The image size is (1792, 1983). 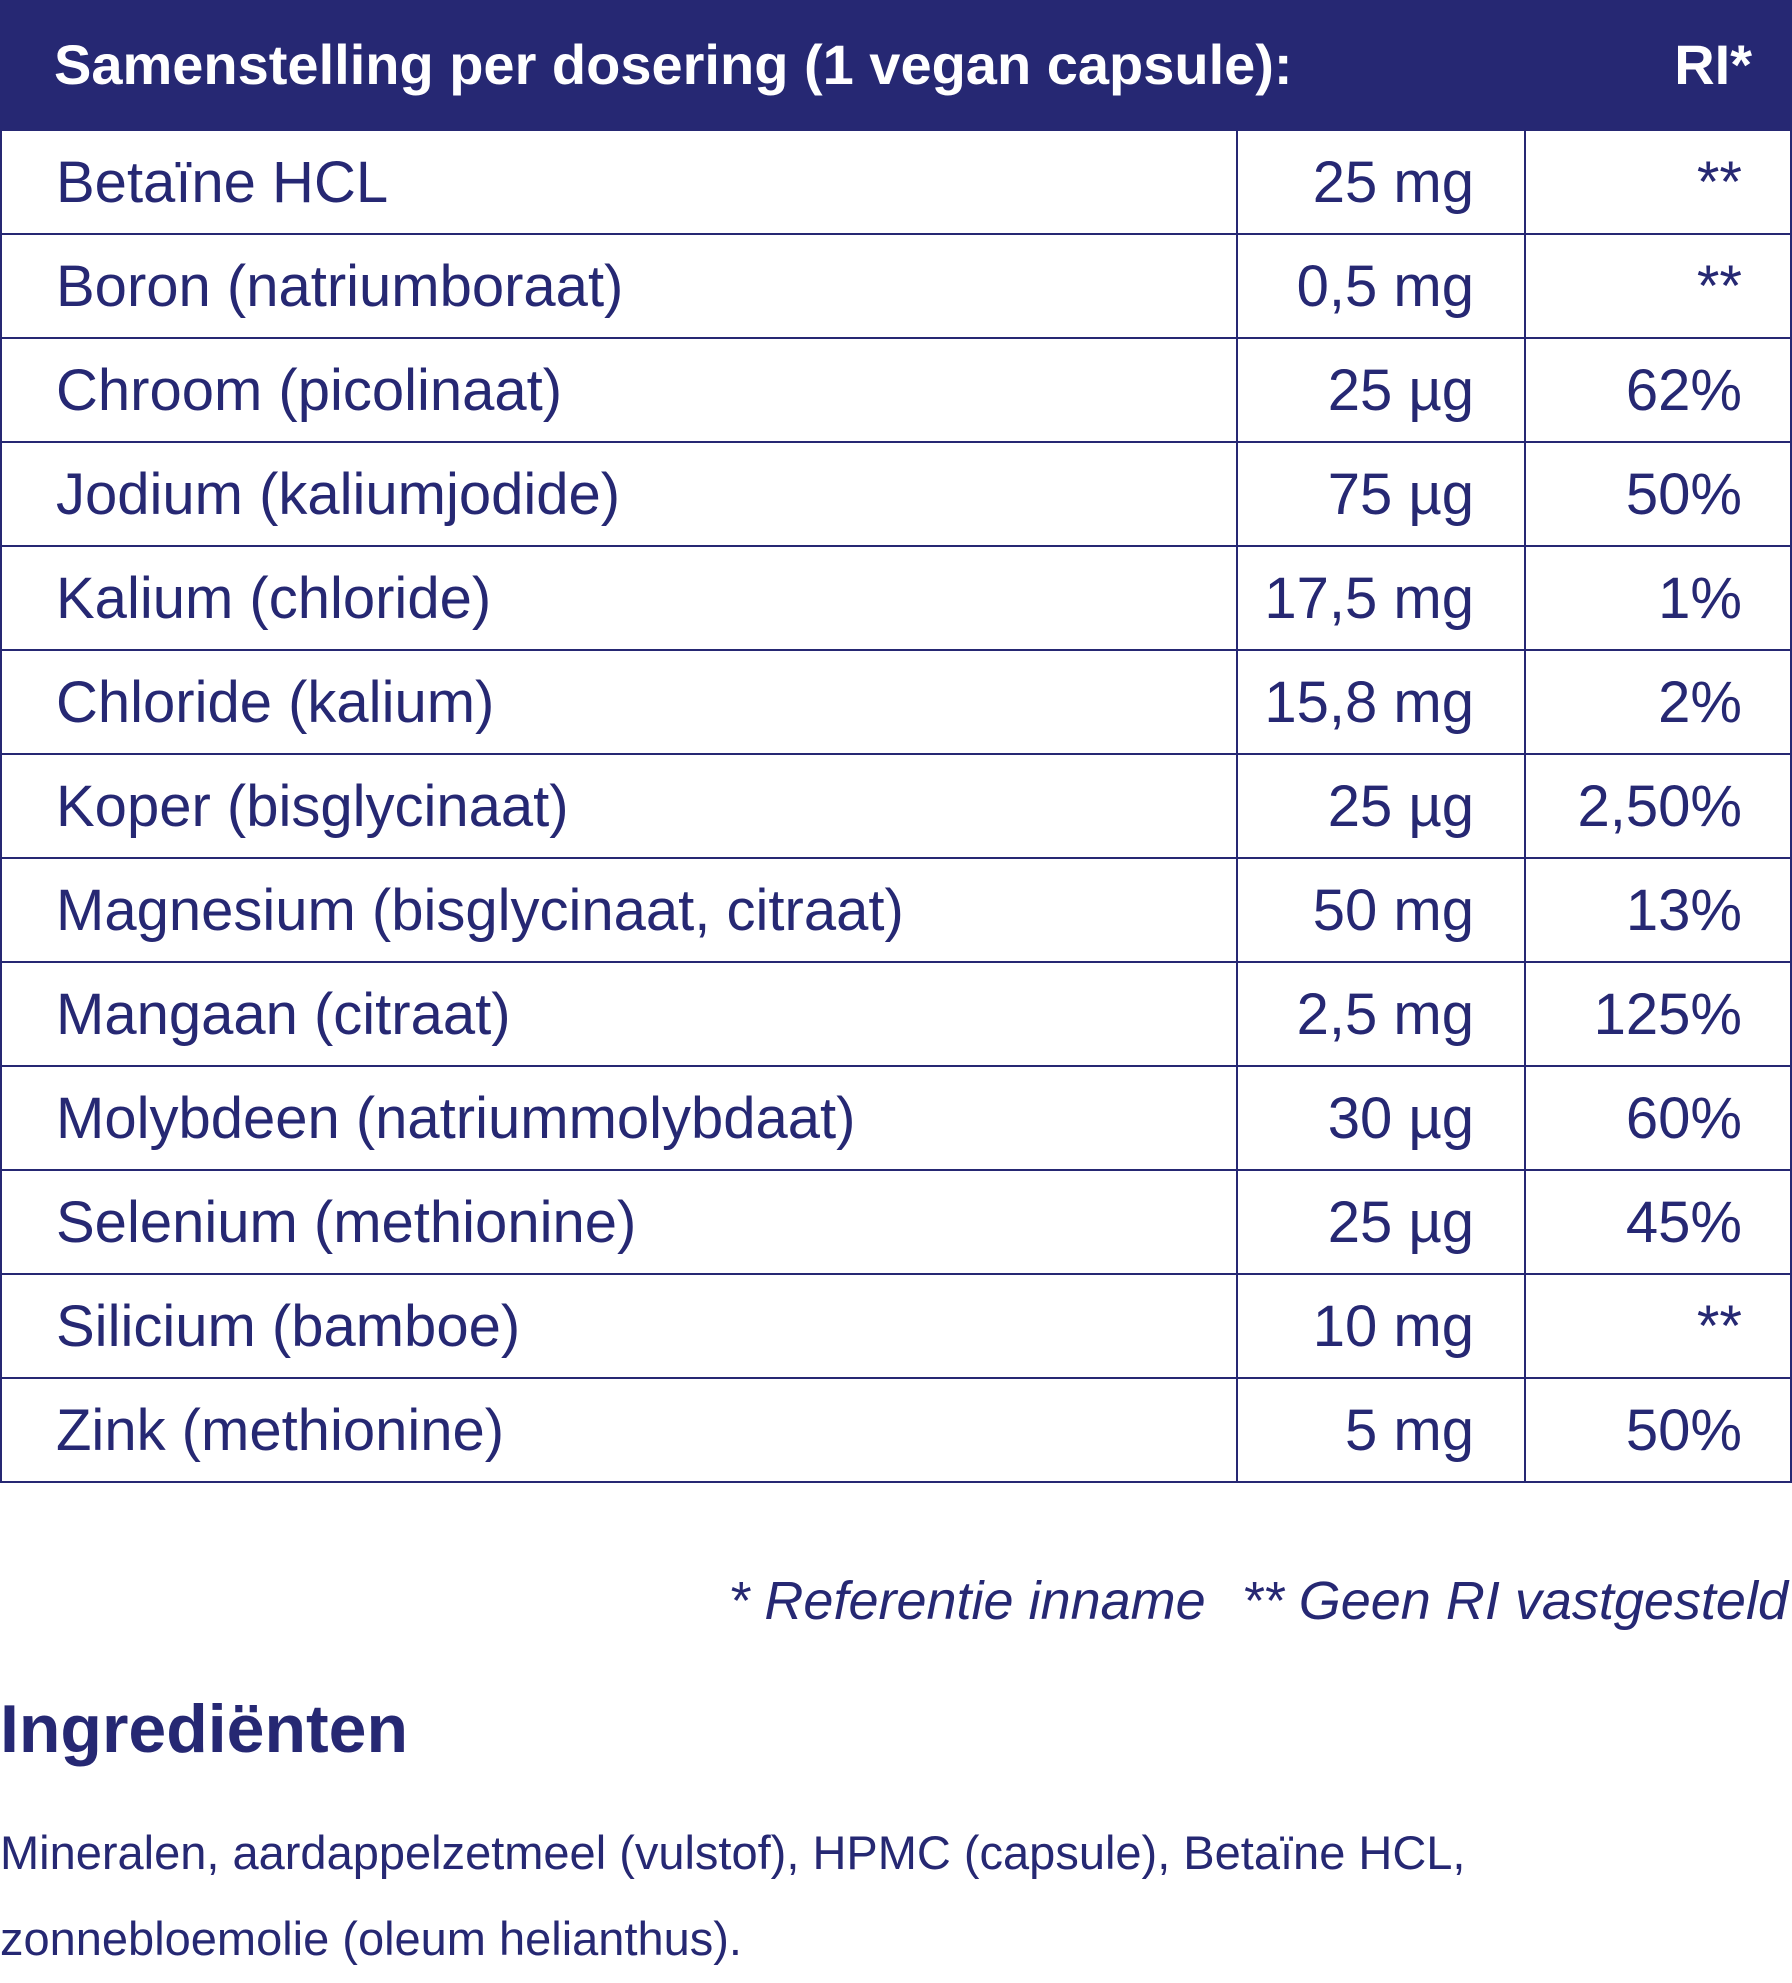 I want to click on nutrient-ri: 60%, so click(x=1658, y=1118).